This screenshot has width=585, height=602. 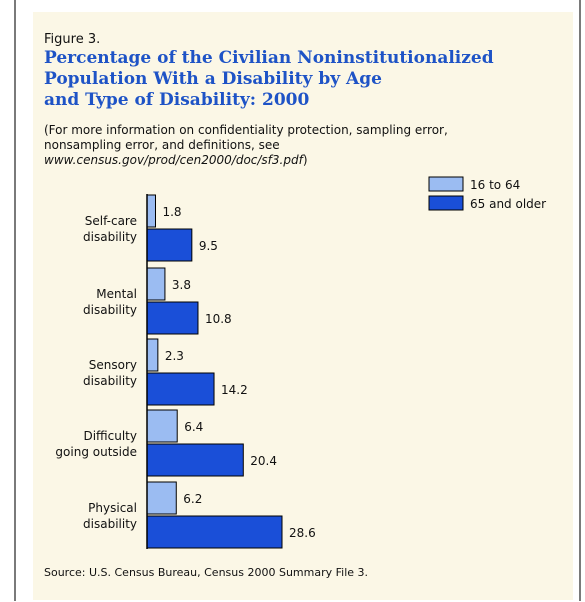 What do you see at coordinates (113, 365) in the screenshot?
I see `category-label-3-line-1: Sensory` at bounding box center [113, 365].